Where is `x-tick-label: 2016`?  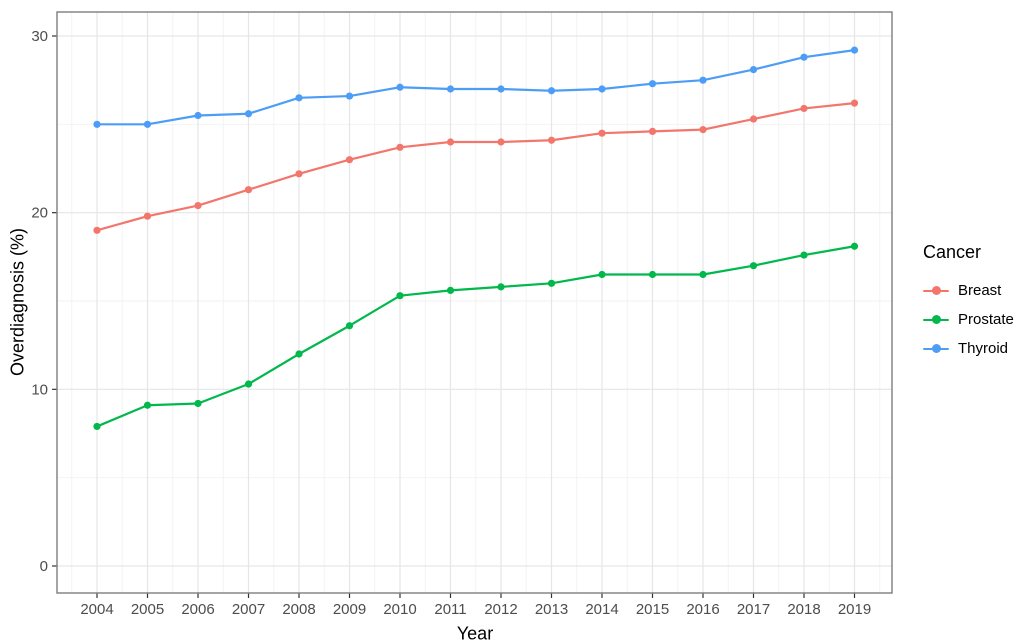 x-tick-label: 2016 is located at coordinates (702, 609).